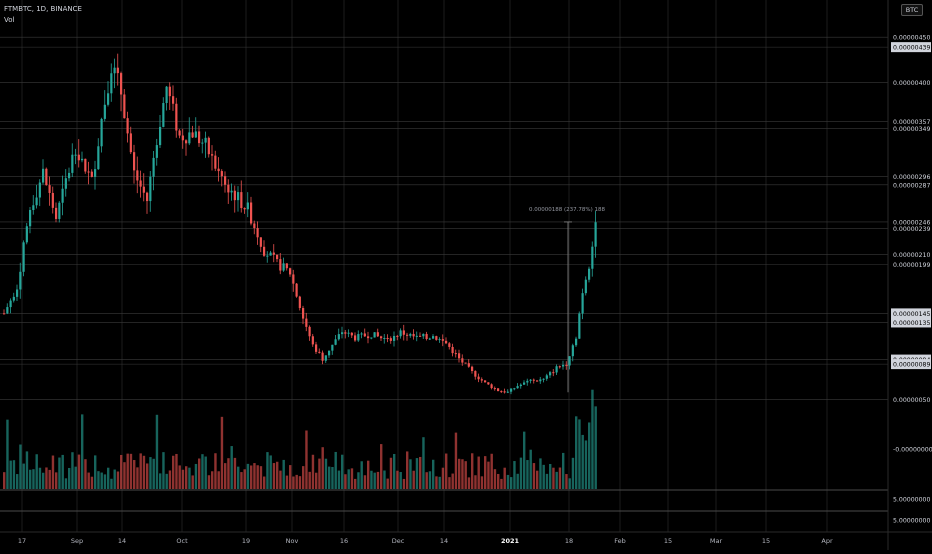  I want to click on price-axis-label: -0.00000000, so click(912, 450).